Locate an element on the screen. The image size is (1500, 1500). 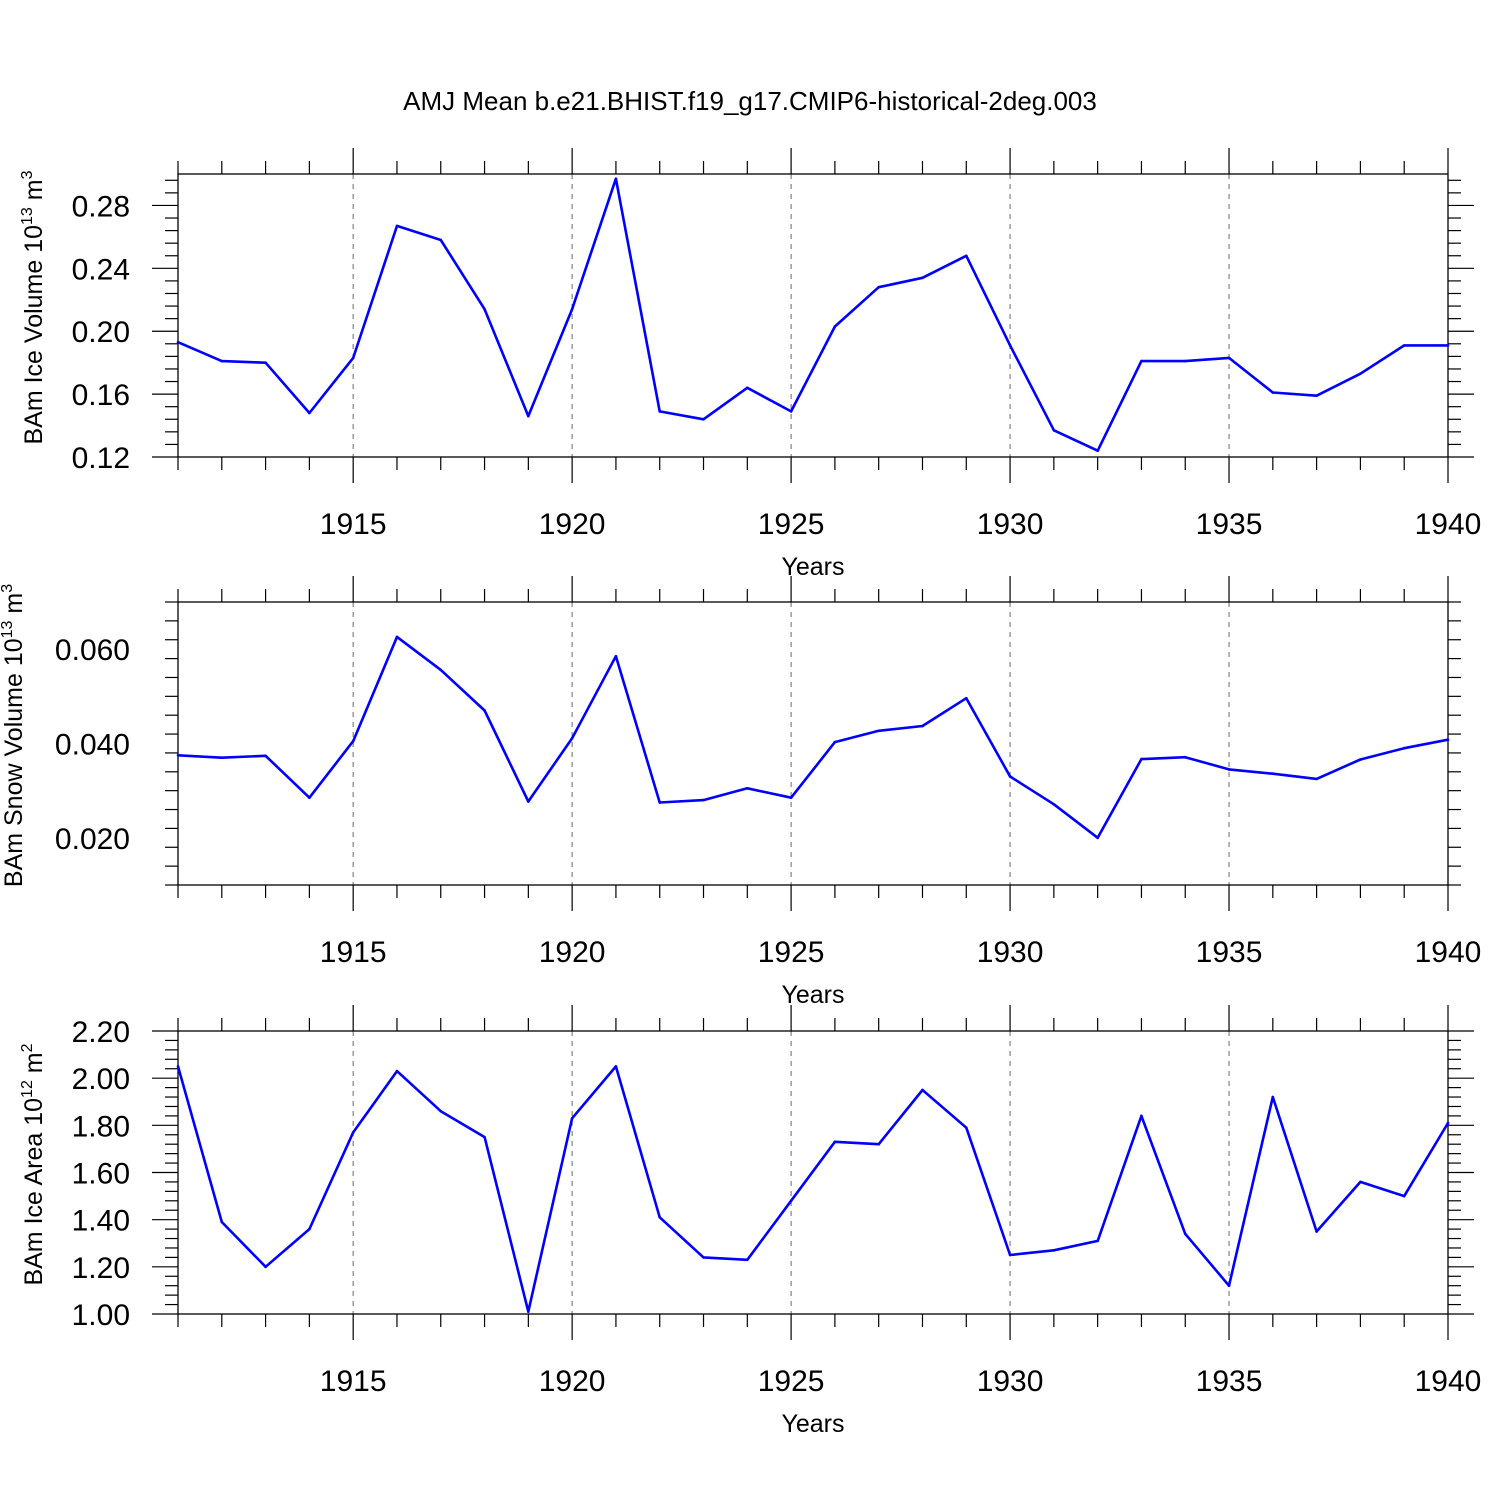
y-axis-label-part: m is located at coordinates (34, 193).